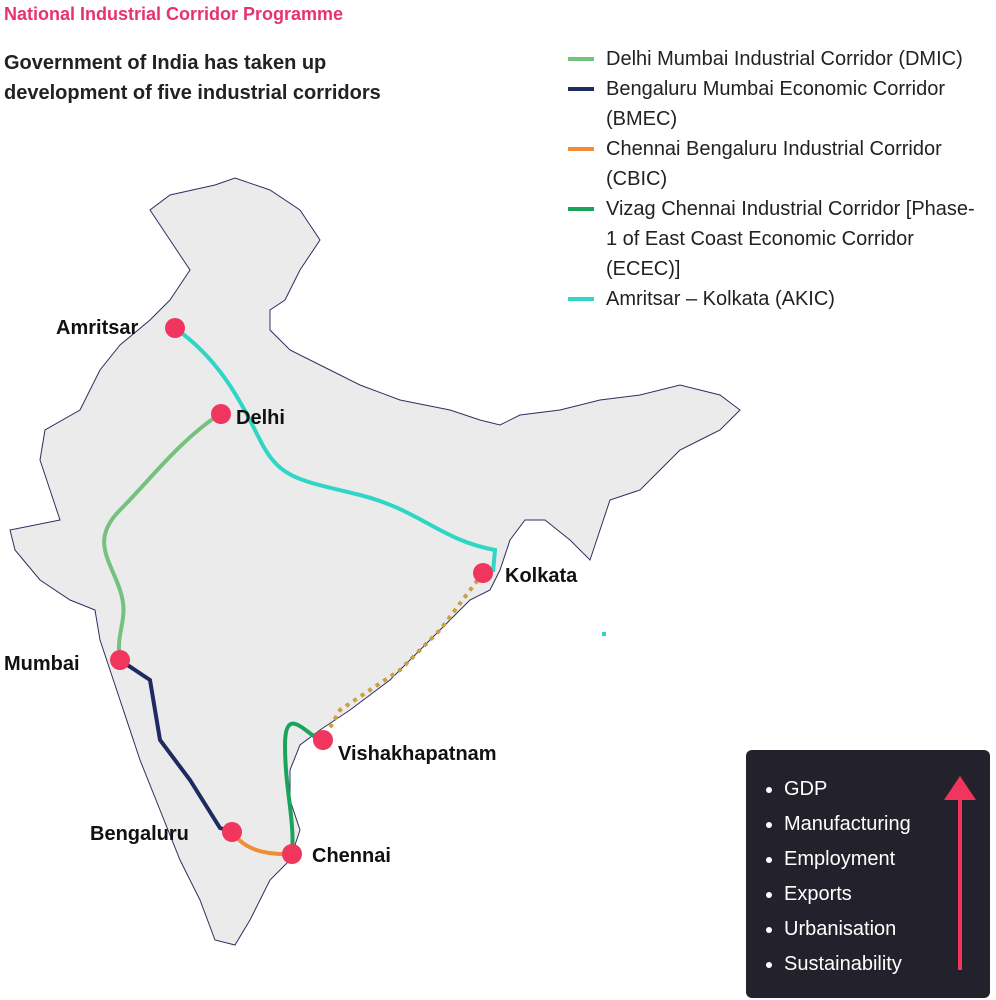 The image size is (996, 1000). I want to click on legend-label: Amritsar – Kolkata (AKIC), so click(720, 299).